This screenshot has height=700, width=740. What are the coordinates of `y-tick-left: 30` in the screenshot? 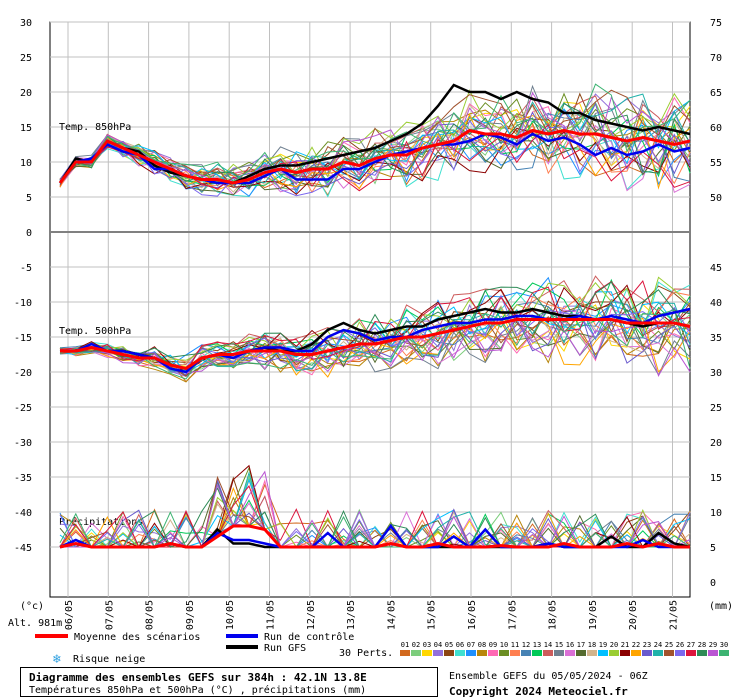 It's located at (26, 23).